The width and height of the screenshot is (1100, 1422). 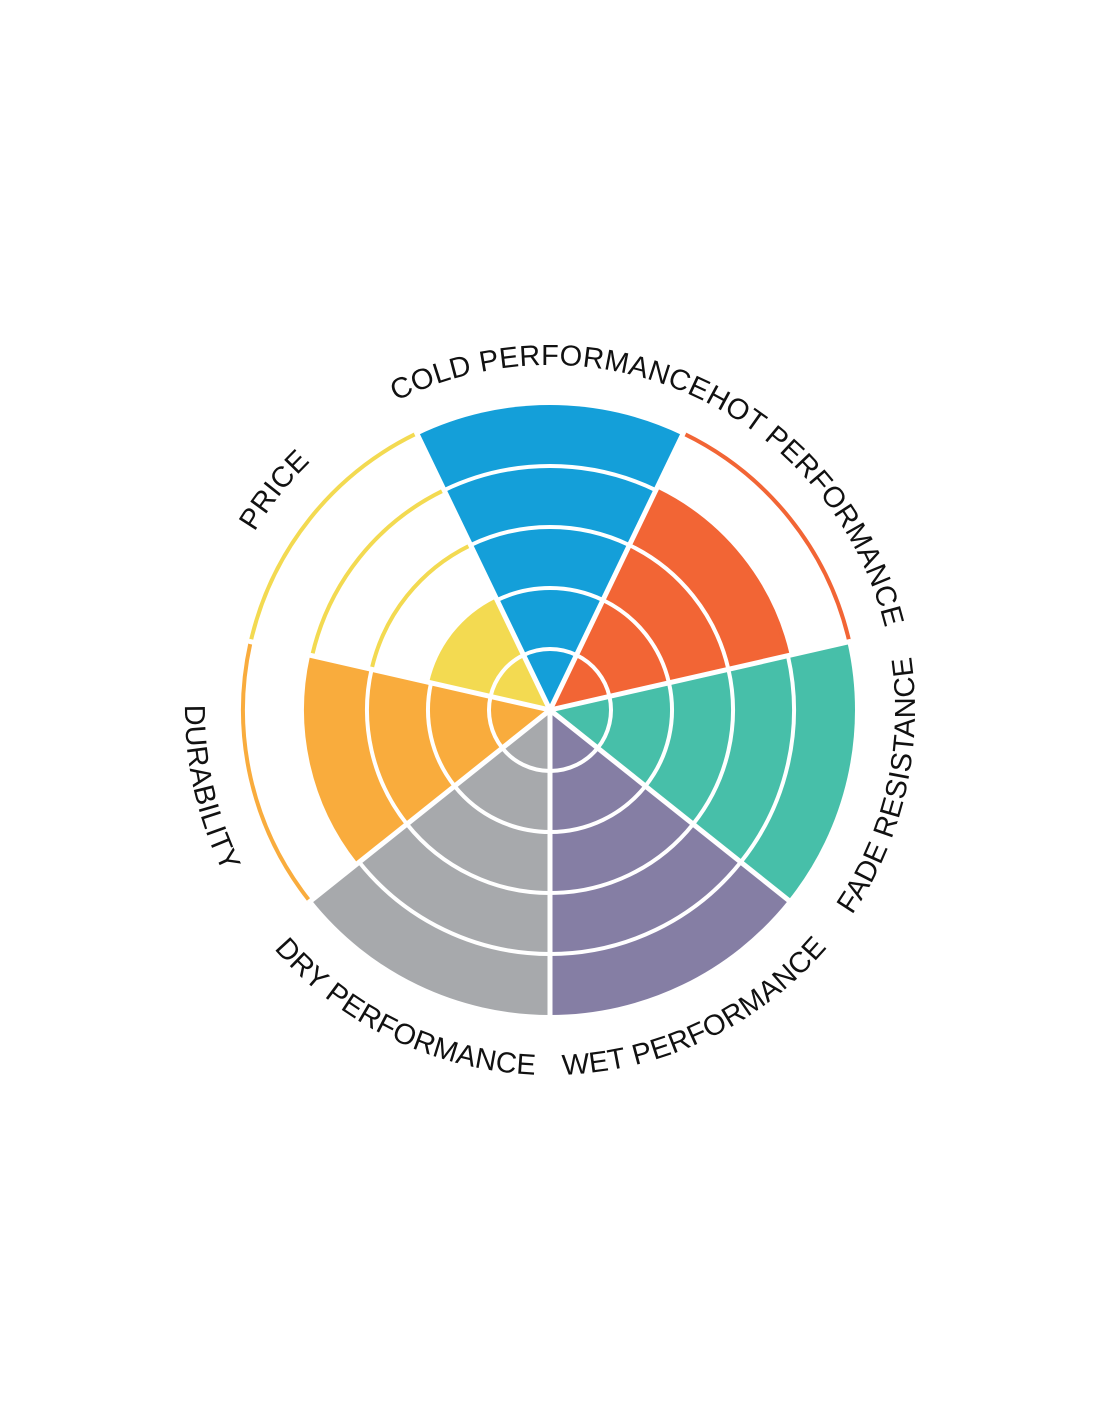 I want to click on ring-2-dry-performance, so click(x=502, y=809).